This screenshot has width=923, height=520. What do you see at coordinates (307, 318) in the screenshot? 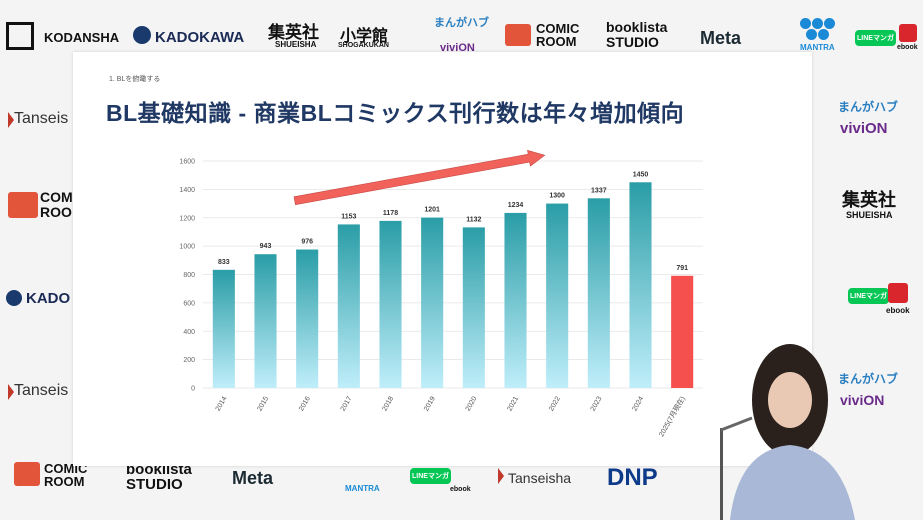
I see `bar-2016` at bounding box center [307, 318].